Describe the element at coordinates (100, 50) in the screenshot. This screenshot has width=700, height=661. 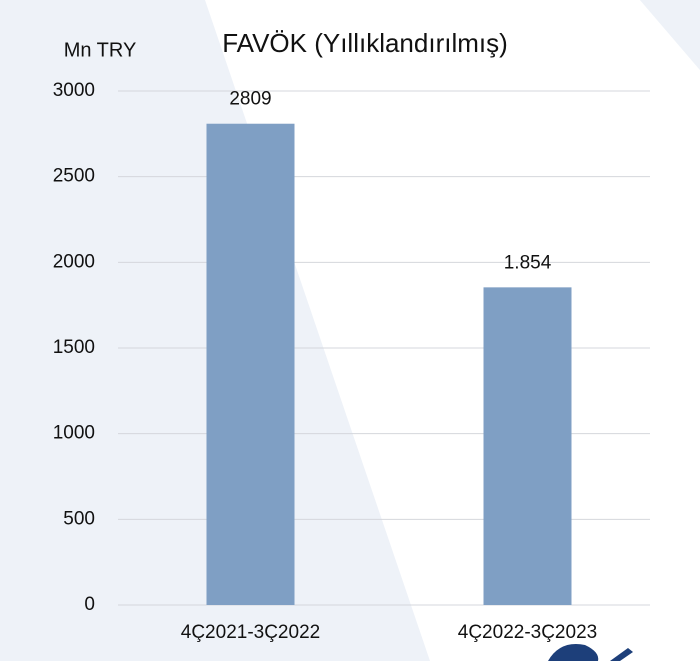
I see `y-axis-label: Mn TRY` at that location.